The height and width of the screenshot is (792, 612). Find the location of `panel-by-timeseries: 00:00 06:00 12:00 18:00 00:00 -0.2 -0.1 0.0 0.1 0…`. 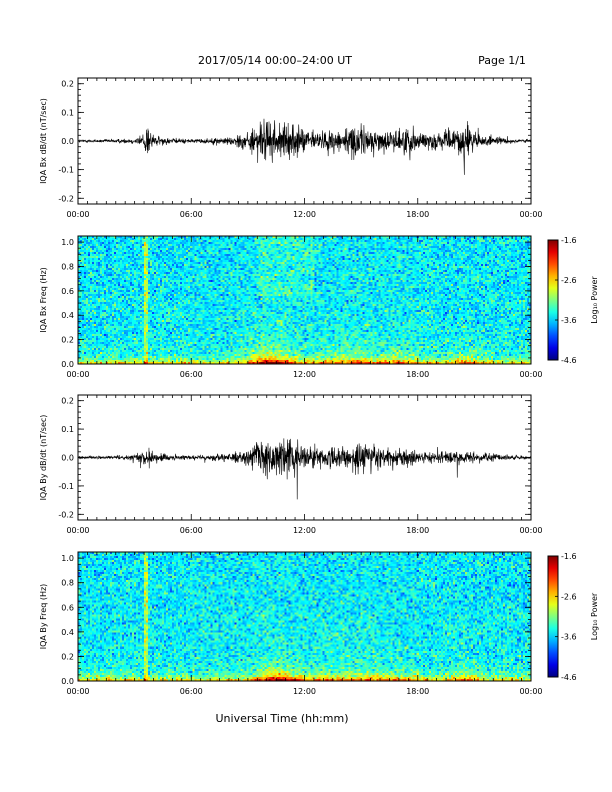

panel-by-timeseries: 00:00 06:00 12:00 18:00 00:00 -0.2 -0.1 0.0 0.1 0… is located at coordinates (291, 464).